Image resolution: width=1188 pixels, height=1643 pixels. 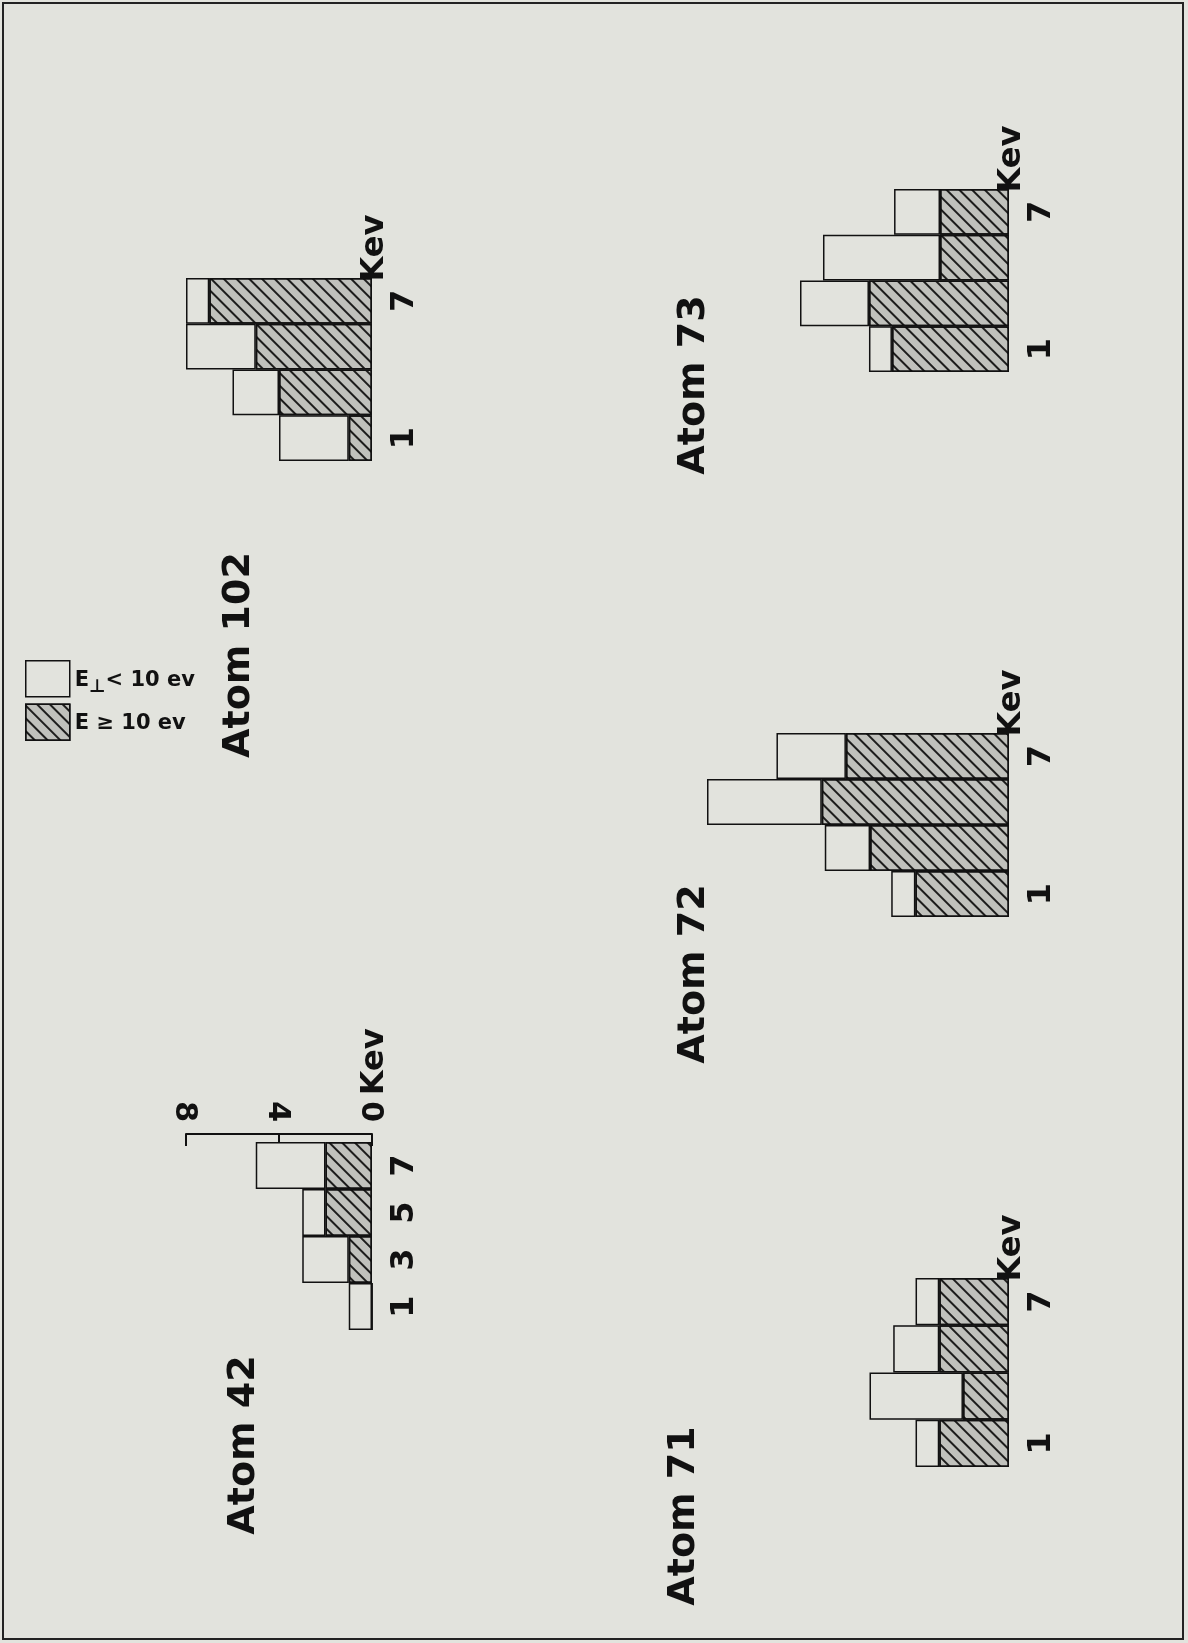 I want to click on text: Atom 71, so click(x=681, y=1516).